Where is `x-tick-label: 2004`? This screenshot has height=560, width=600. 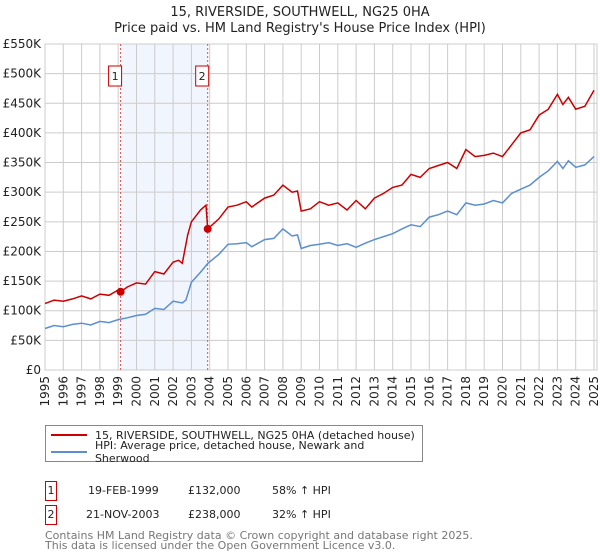 x-tick-label: 2004 is located at coordinates (210, 391).